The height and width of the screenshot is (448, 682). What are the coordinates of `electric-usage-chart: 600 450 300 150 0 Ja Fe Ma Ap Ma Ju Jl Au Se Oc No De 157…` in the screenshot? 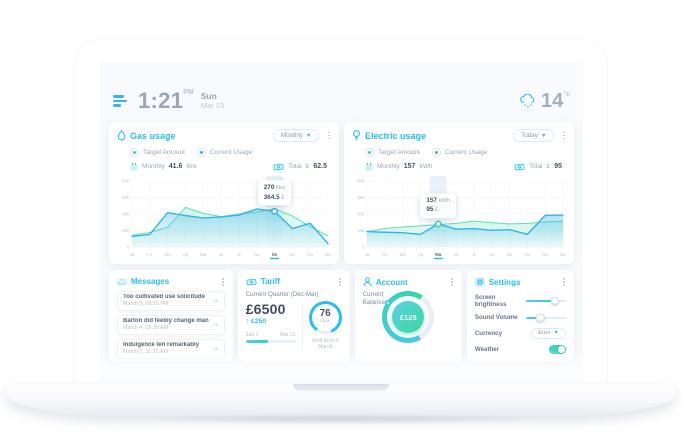 It's located at (459, 217).